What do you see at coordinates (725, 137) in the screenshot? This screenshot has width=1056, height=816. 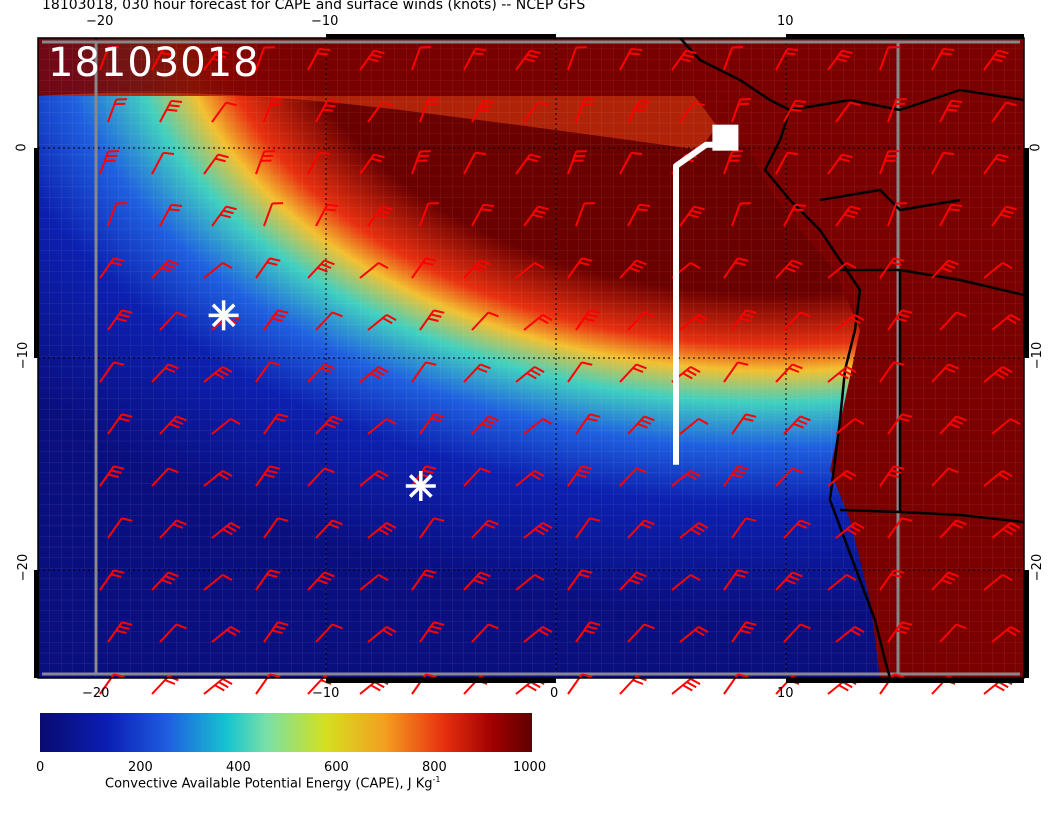 I see `track-end-square` at bounding box center [725, 137].